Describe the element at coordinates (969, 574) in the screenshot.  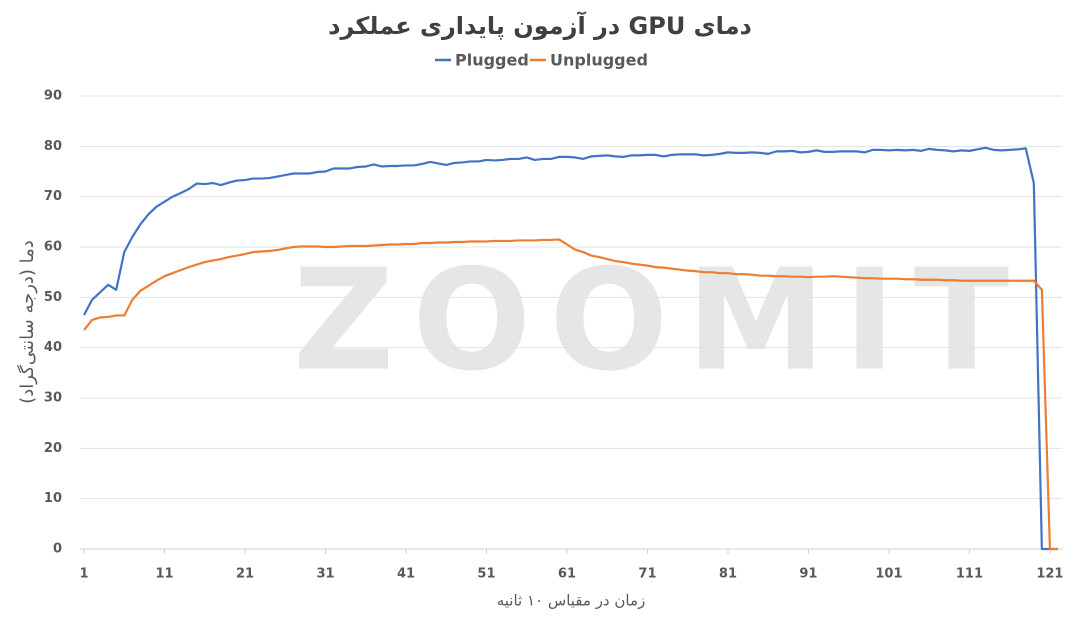
I see `x-tick-label: 111` at that location.